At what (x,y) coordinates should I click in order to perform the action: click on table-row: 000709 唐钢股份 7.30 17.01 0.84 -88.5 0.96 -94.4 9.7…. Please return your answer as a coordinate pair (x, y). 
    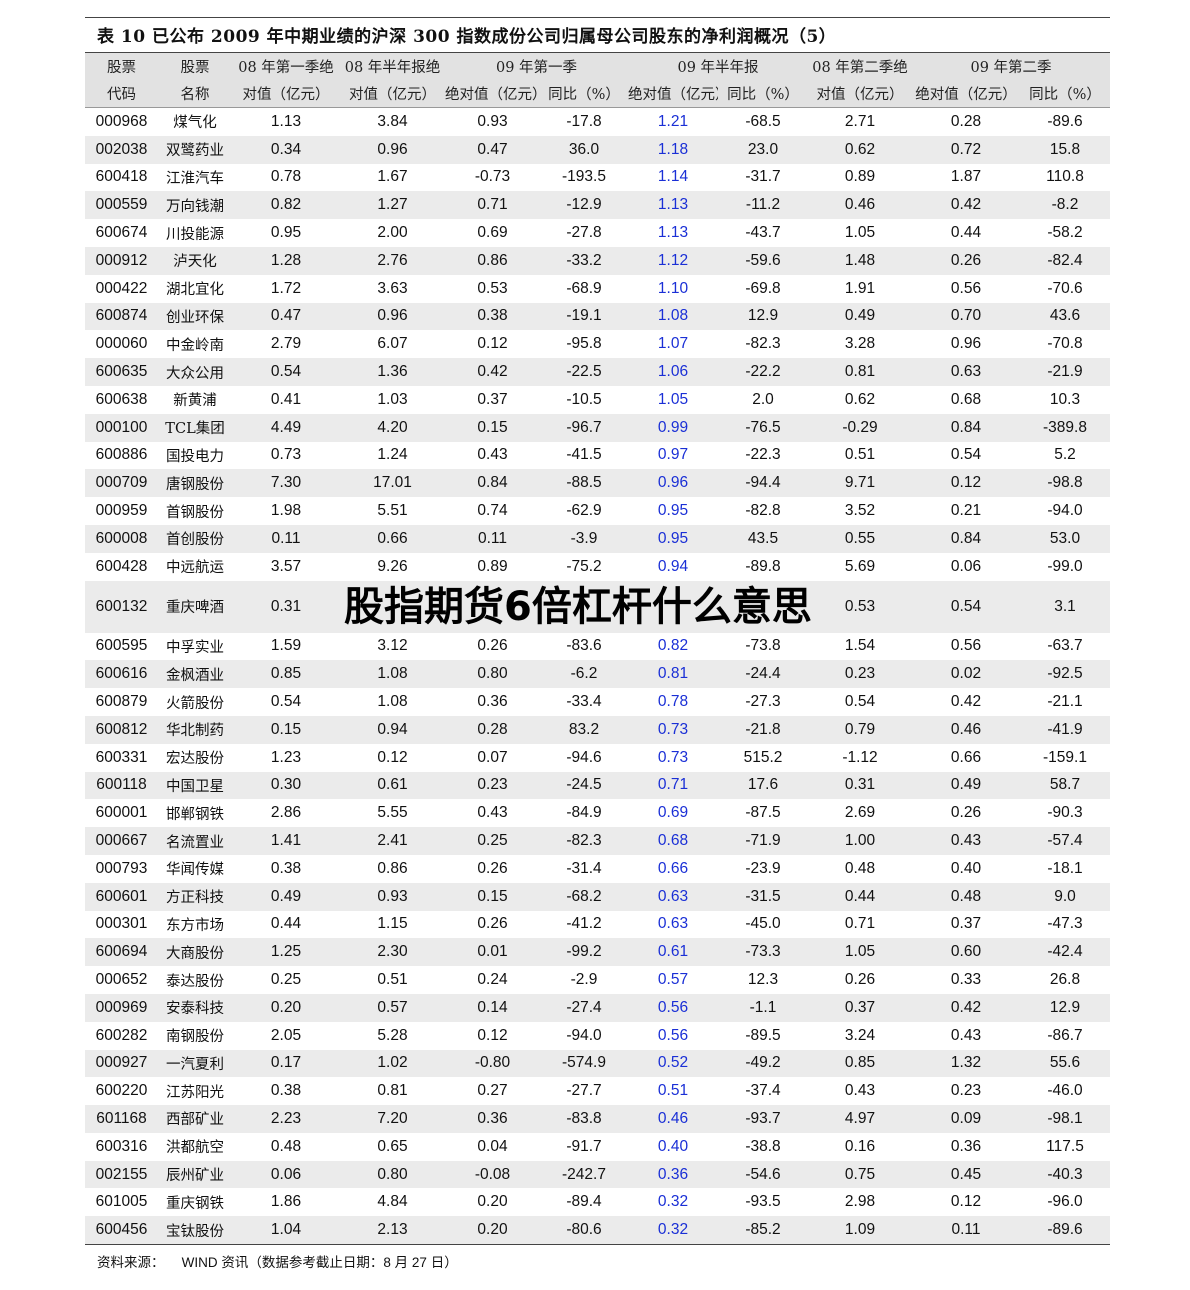
    Looking at the image, I should click on (597, 483).